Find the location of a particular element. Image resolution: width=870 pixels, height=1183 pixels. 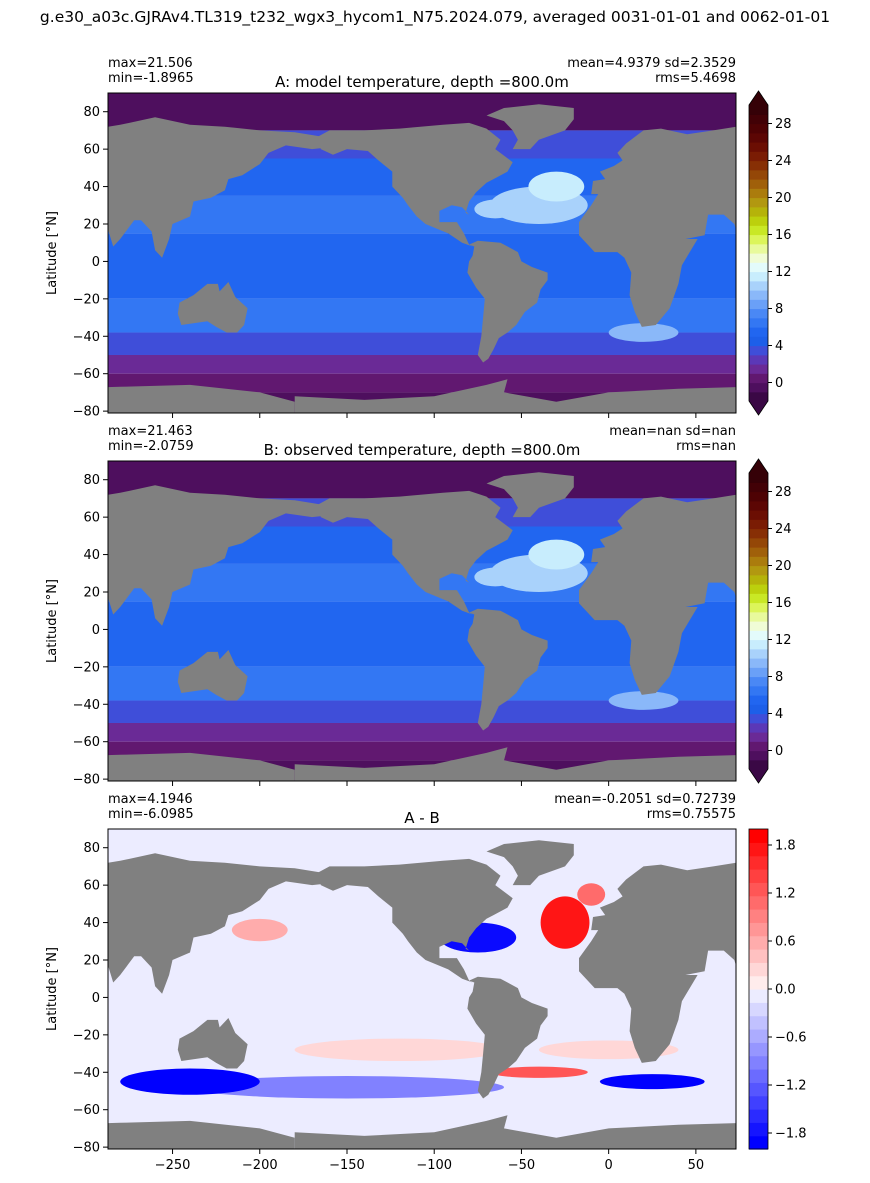

colorbar-tick-label: 1.2 is located at coordinates (785, 894).